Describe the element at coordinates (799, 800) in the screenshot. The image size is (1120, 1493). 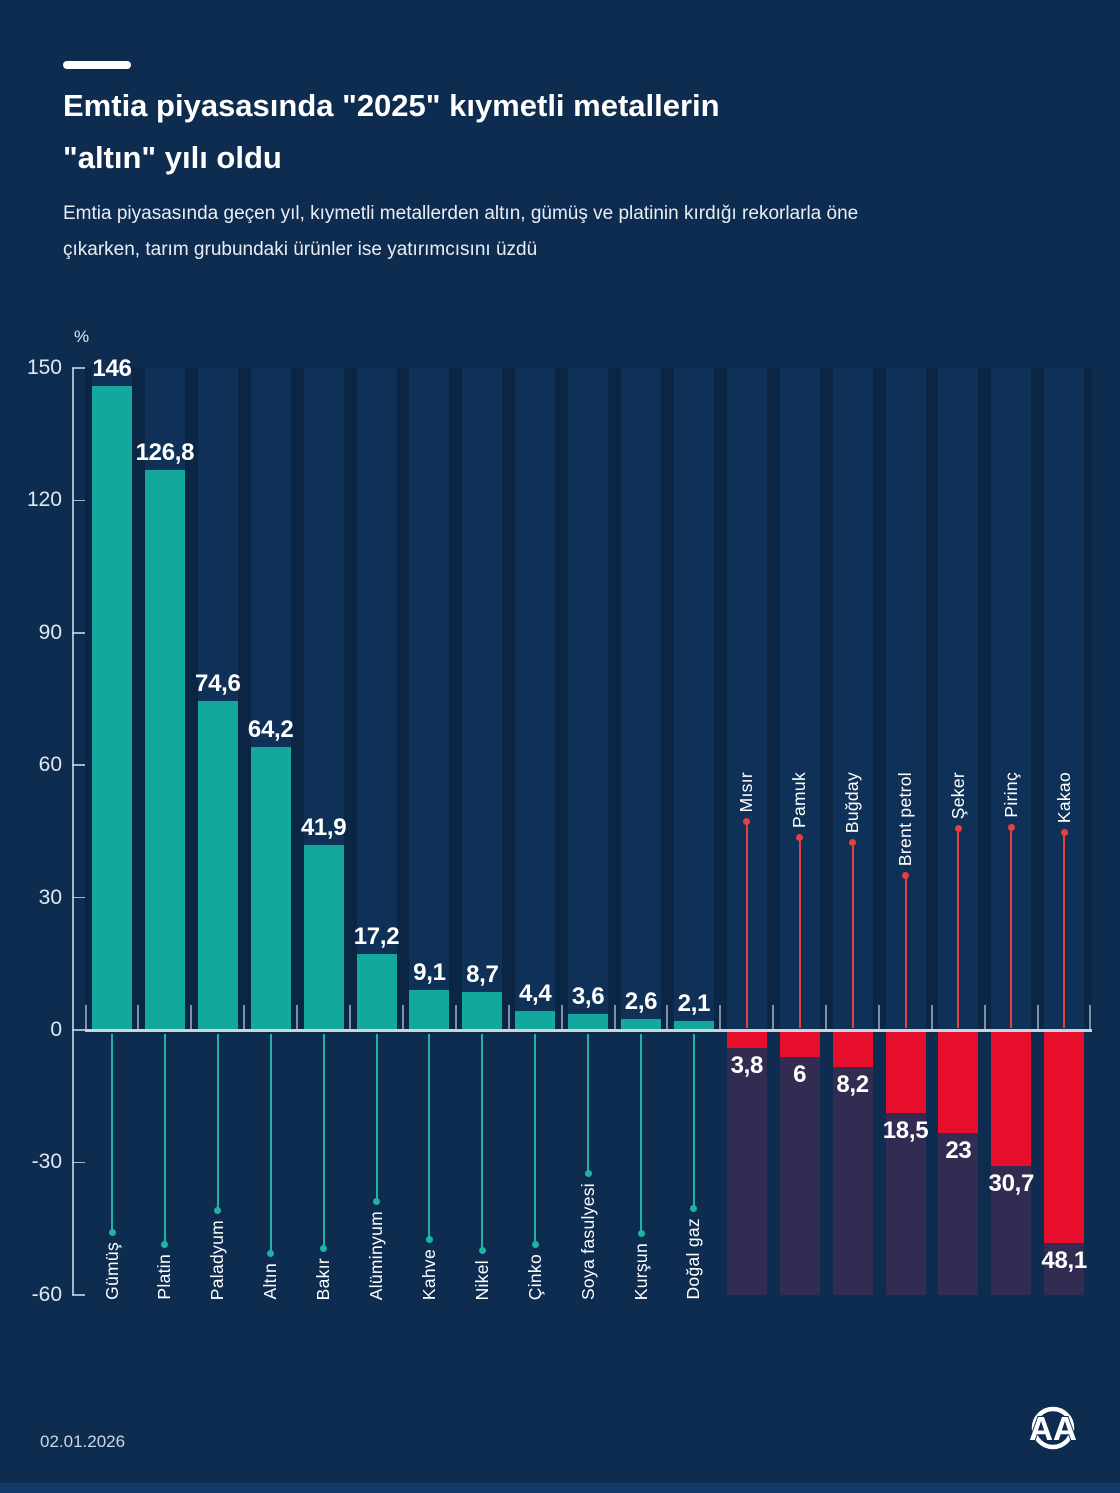
I see `category-label: Pamuk` at that location.